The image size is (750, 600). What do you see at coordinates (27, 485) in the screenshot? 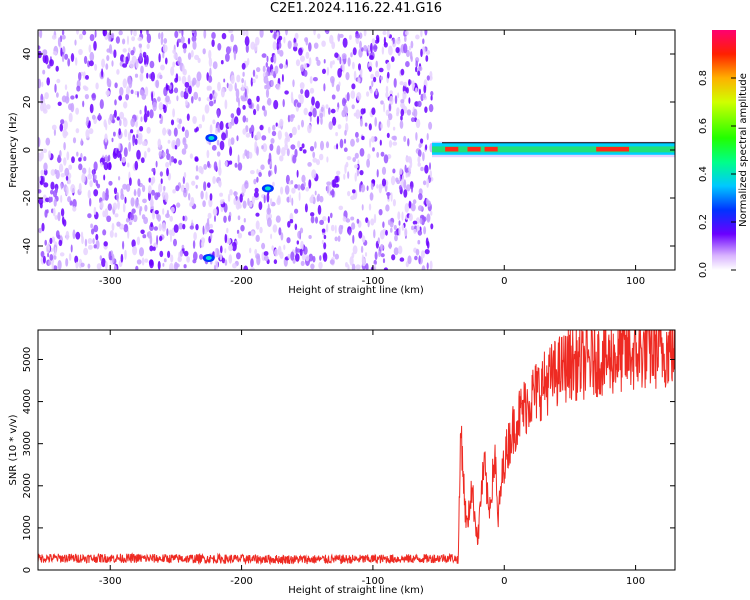
I see `y-tick-label: 2000` at bounding box center [27, 485].